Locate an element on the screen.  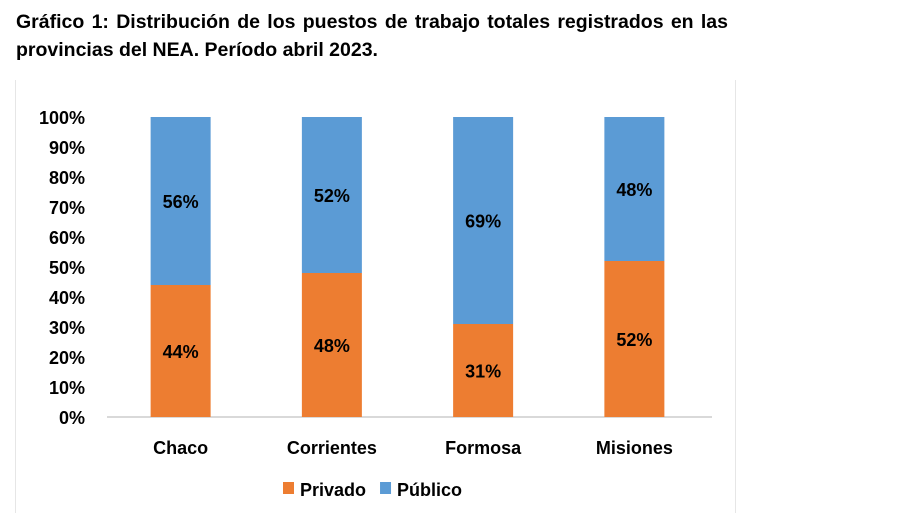
y-tick-label: 80% is located at coordinates (67, 178).